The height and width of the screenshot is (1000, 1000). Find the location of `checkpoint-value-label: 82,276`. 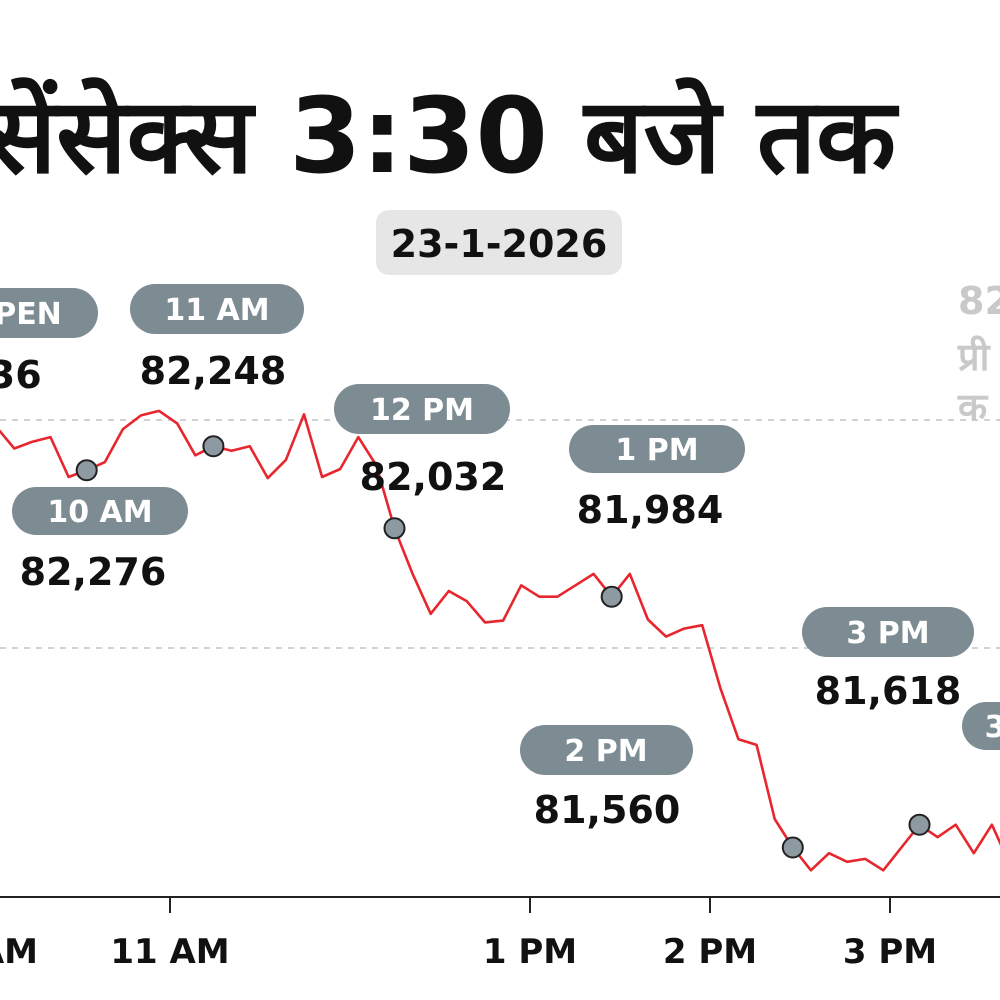

checkpoint-value-label: 82,276 is located at coordinates (93, 572).